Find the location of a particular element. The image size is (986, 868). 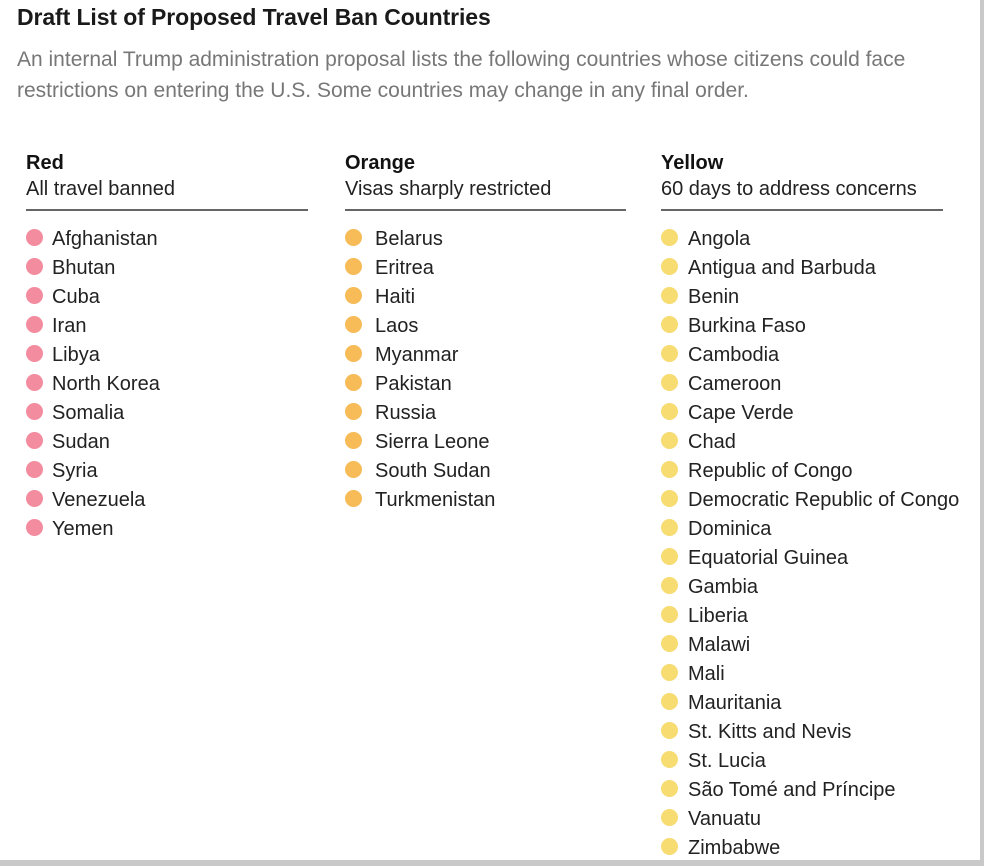

country-name: Haiti is located at coordinates (395, 297).